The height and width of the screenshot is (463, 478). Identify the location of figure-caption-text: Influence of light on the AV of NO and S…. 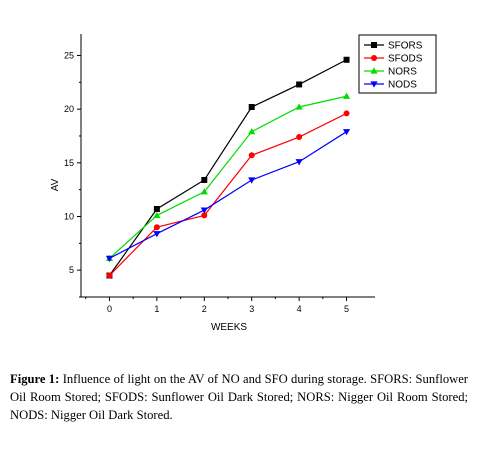
(239, 397).